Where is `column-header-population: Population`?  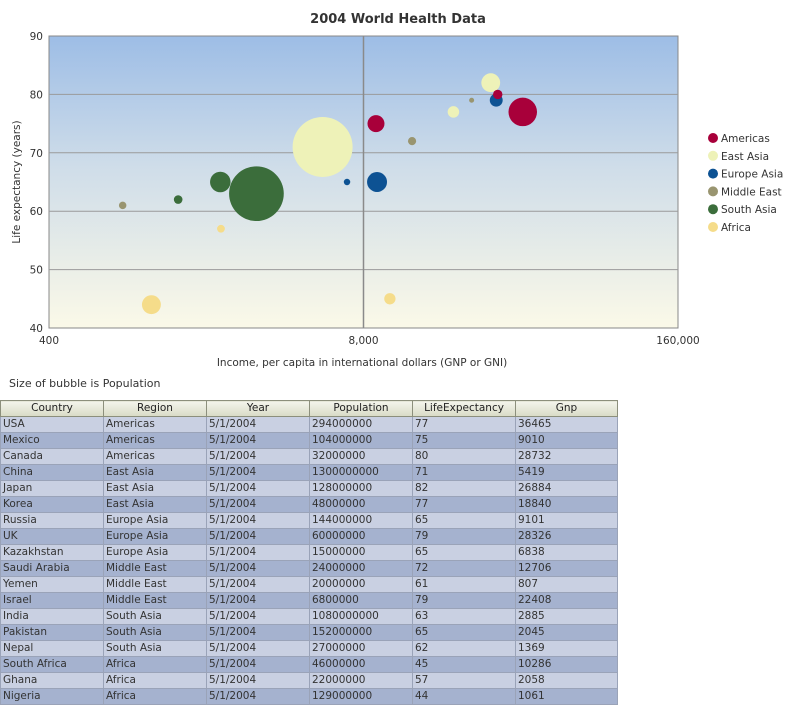
column-header-population: Population is located at coordinates (361, 408).